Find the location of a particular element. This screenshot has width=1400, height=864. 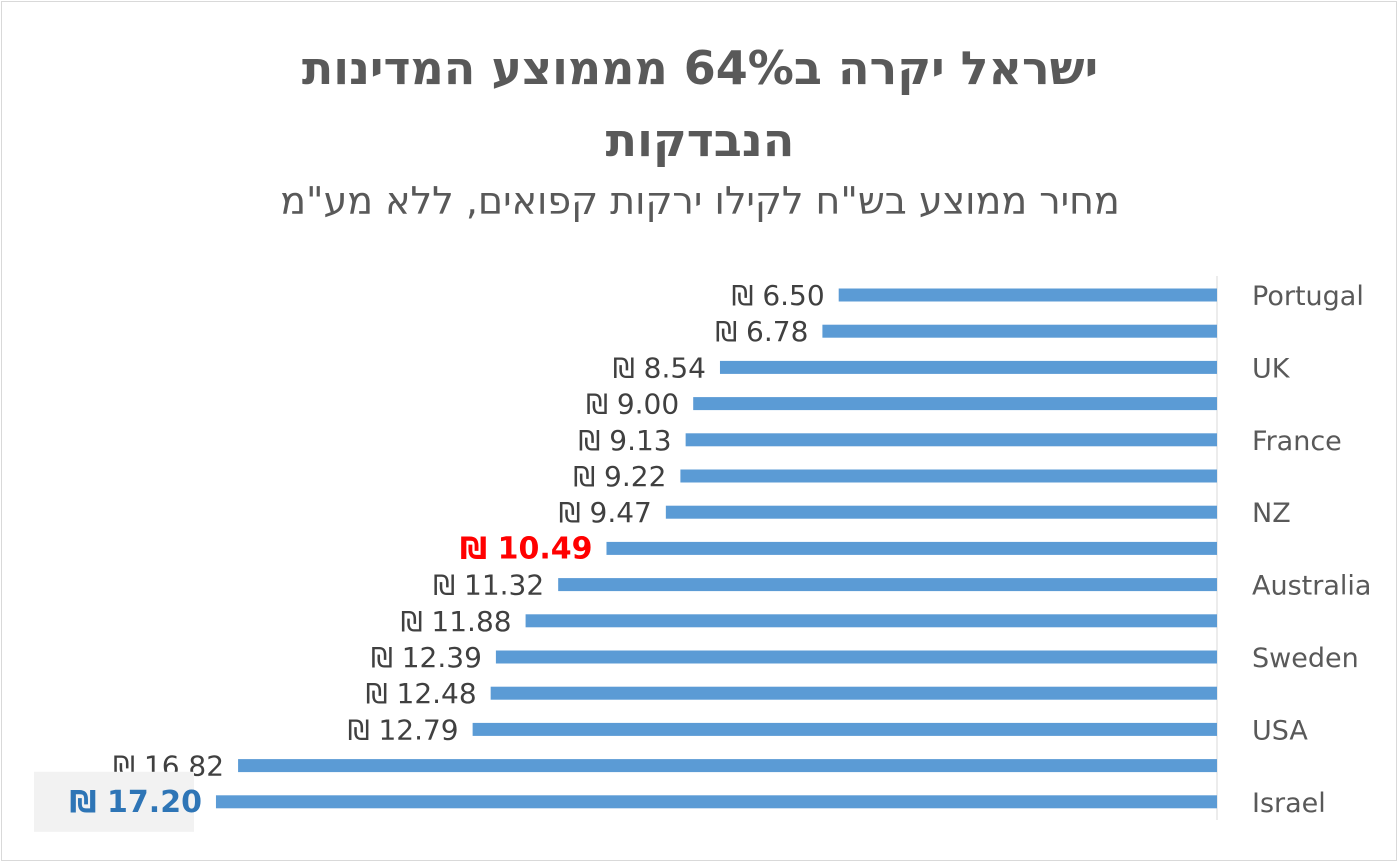

data-label-3: ₪ 9.00 is located at coordinates (632, 404).